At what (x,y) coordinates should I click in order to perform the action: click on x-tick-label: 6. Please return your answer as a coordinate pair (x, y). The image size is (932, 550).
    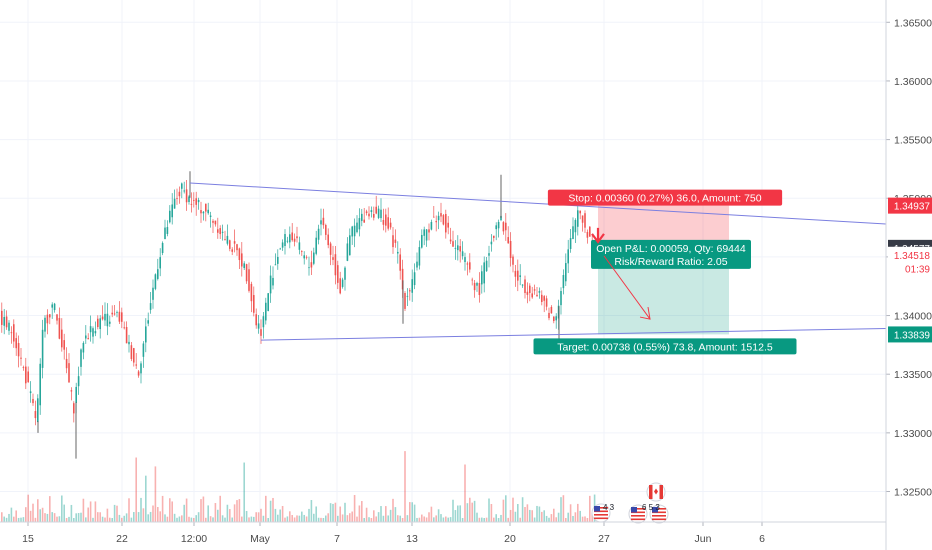
    Looking at the image, I should click on (762, 539).